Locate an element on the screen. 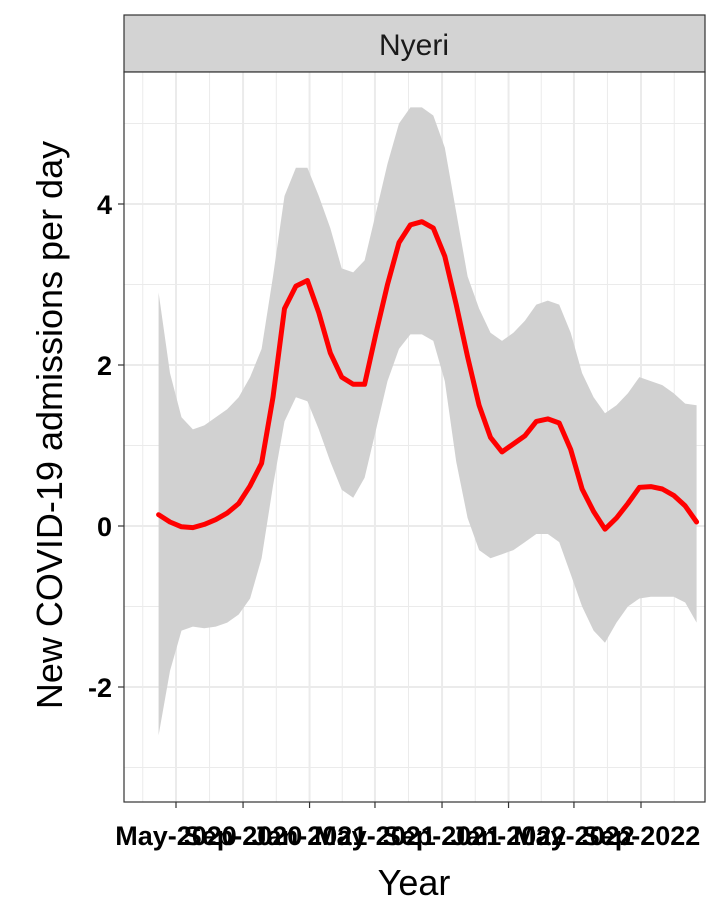  x-axis-title: Year is located at coordinates (414, 882).